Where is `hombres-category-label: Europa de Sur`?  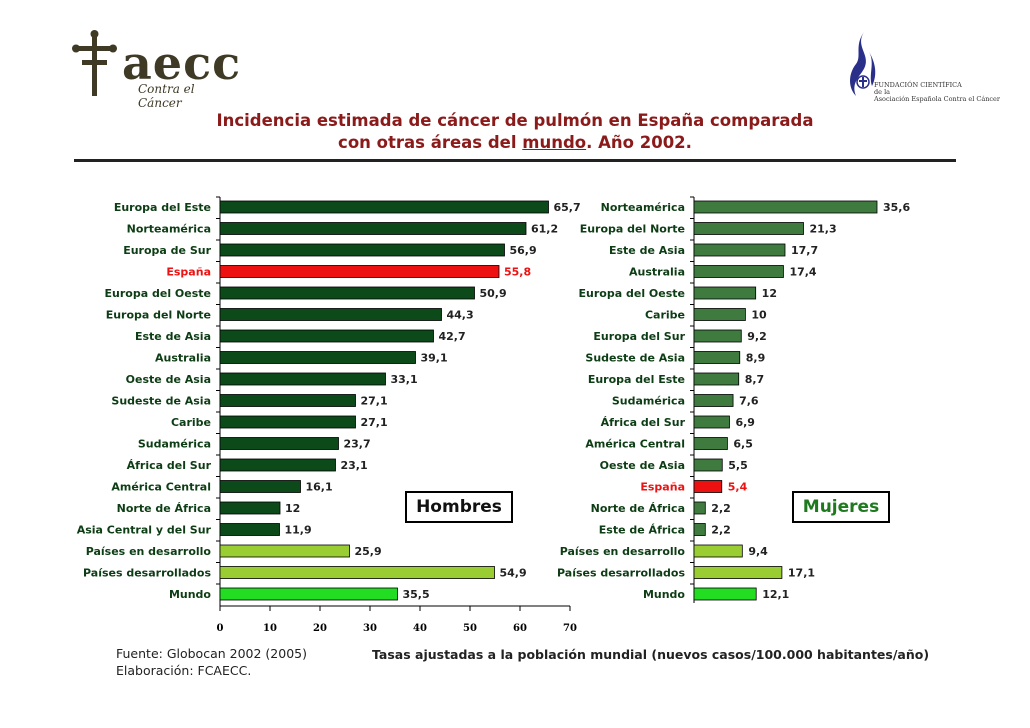 hombres-category-label: Europa de Sur is located at coordinates (167, 250).